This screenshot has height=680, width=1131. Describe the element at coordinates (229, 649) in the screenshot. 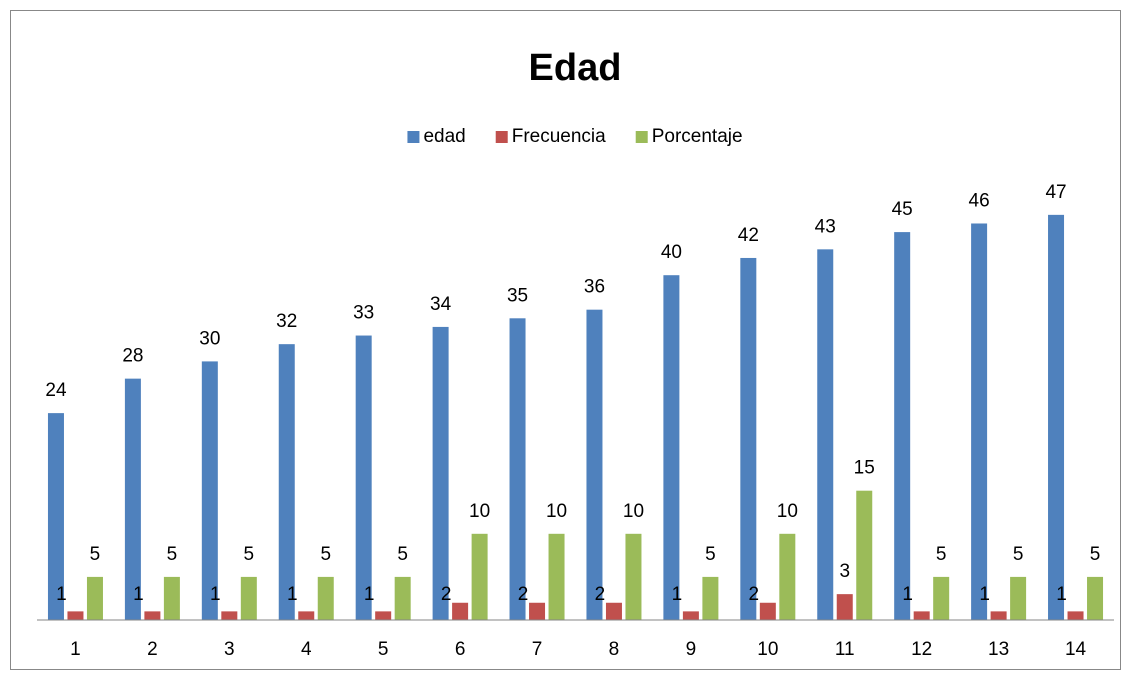

I see `x-tick-label: 3` at that location.